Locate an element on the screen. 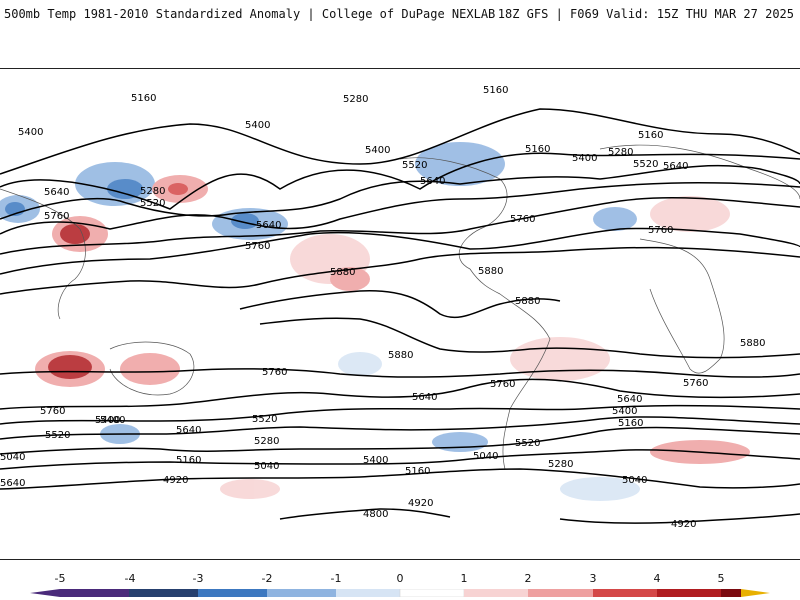  legend-tick: -5 is located at coordinates (60, 578).